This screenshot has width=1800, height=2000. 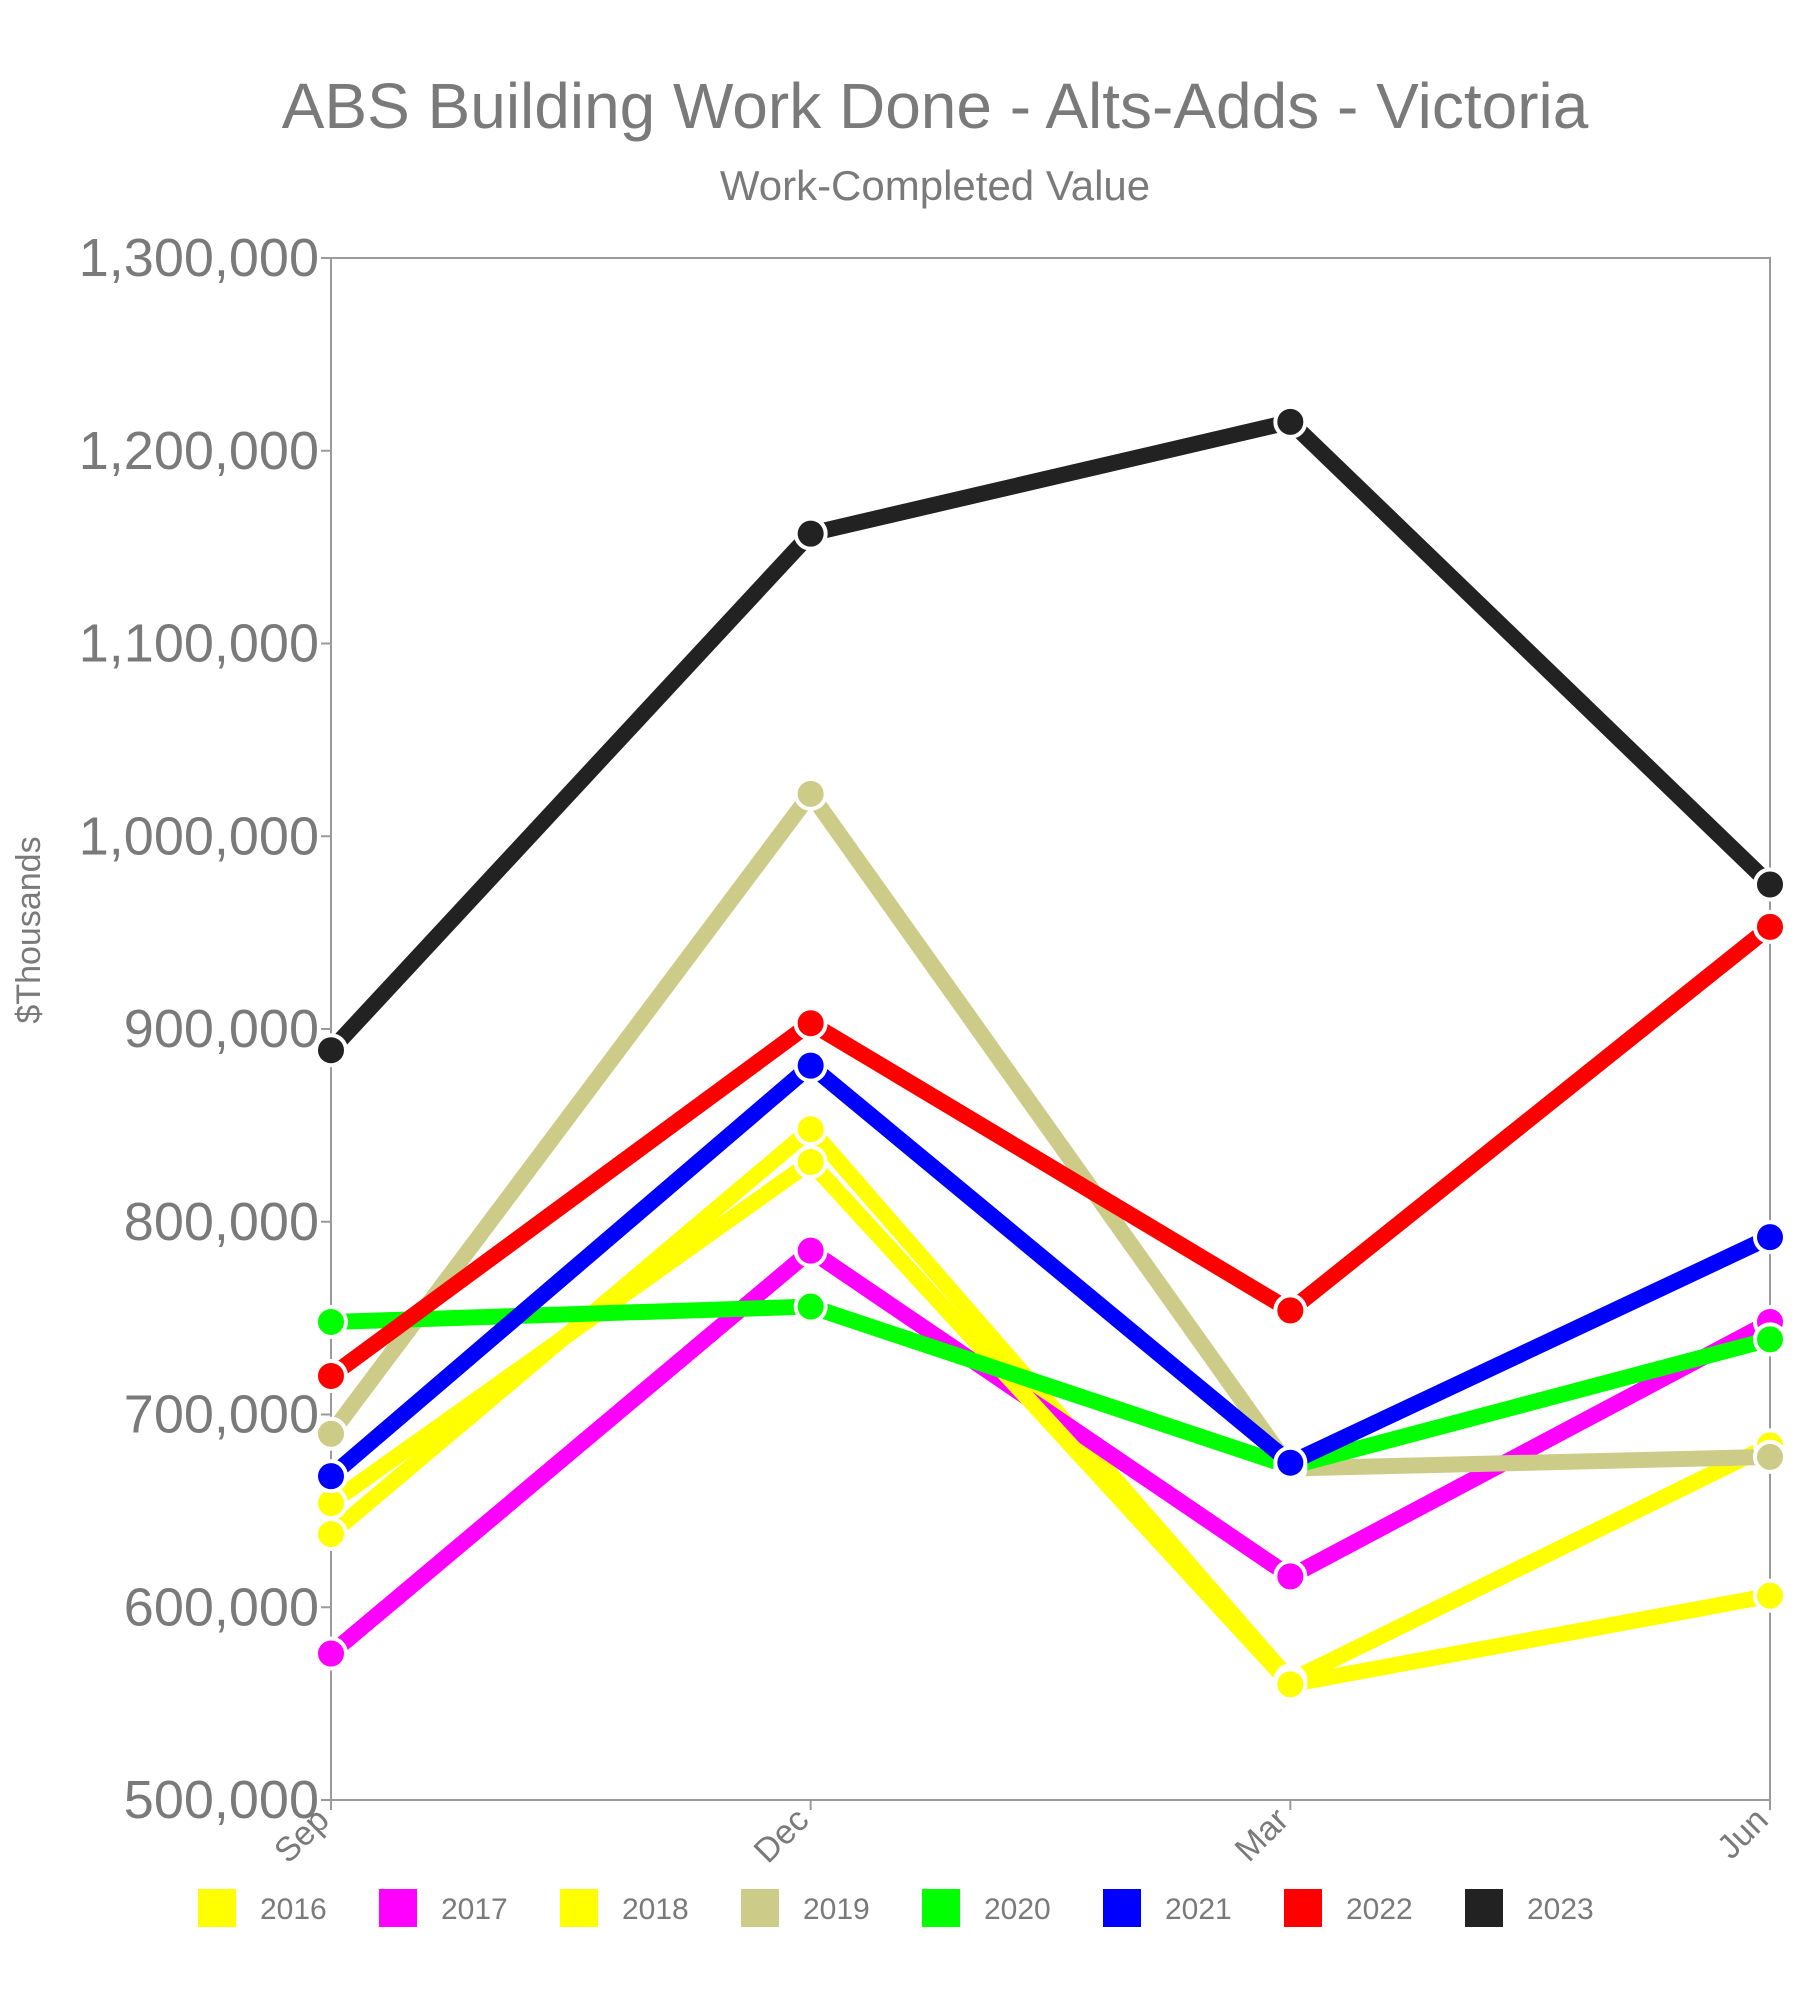 I want to click on legend-item-2019: 2019, so click(x=805, y=1908).